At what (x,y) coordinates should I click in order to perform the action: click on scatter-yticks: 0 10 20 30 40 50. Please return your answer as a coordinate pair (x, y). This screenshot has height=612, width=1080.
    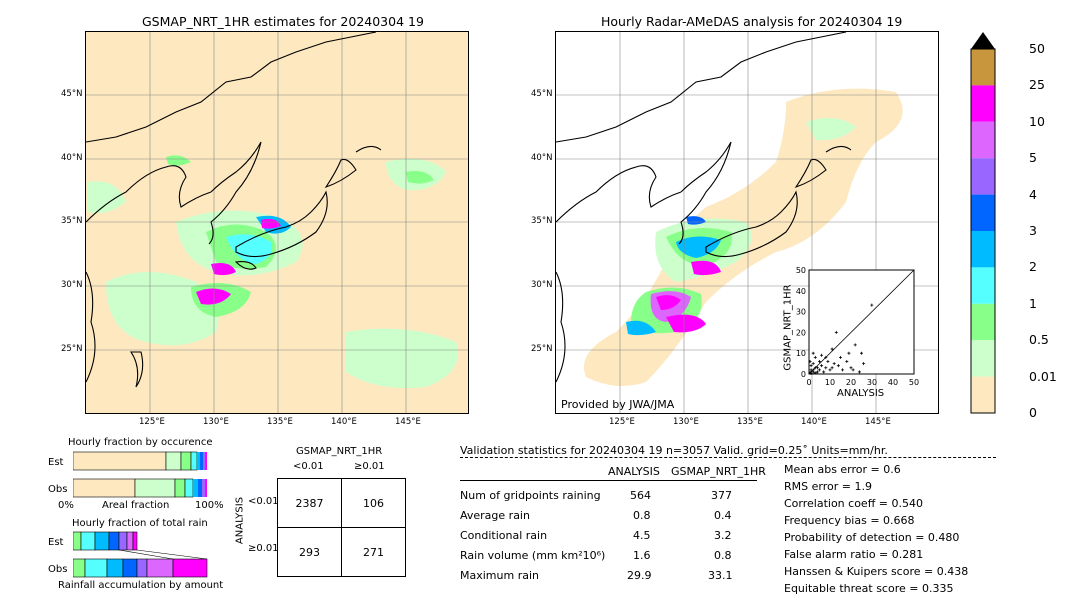
    Looking at the image, I should click on (801, 322).